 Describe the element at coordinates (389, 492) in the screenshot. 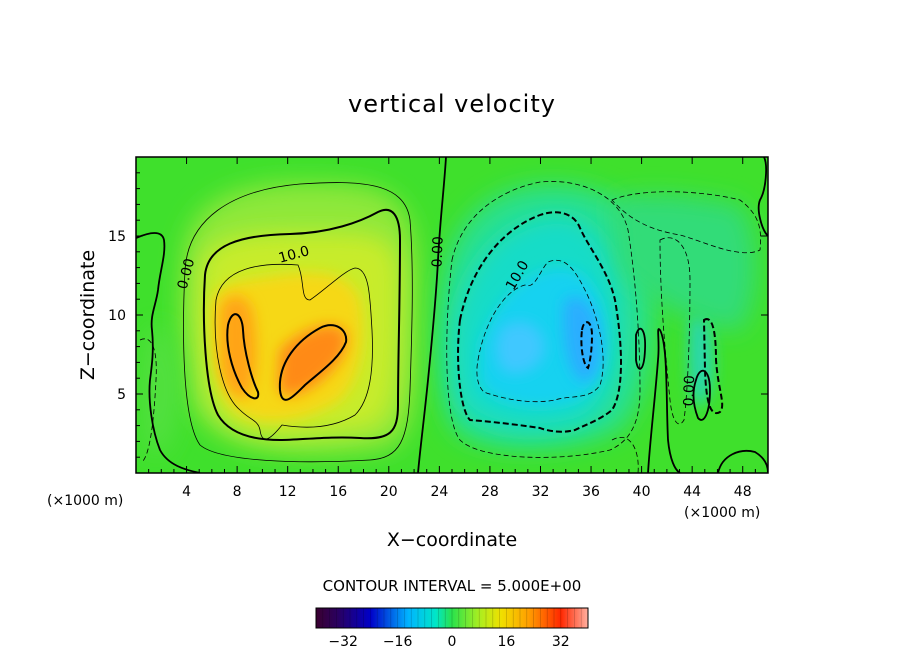

I see `x-tick-label: 20` at that location.